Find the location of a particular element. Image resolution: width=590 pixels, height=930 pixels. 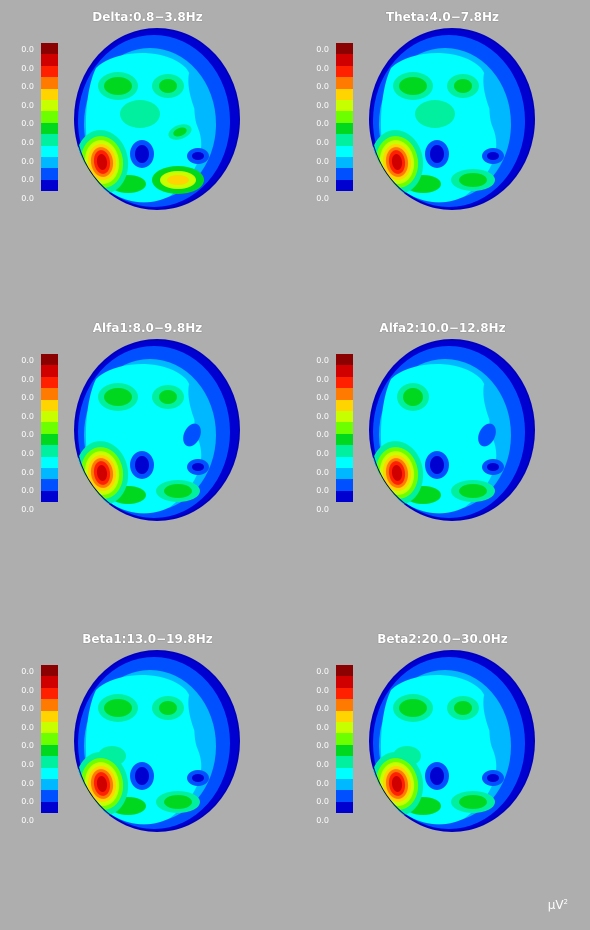

panel-title: Alfa1:8.0−9.8Hz is located at coordinates (147, 328).